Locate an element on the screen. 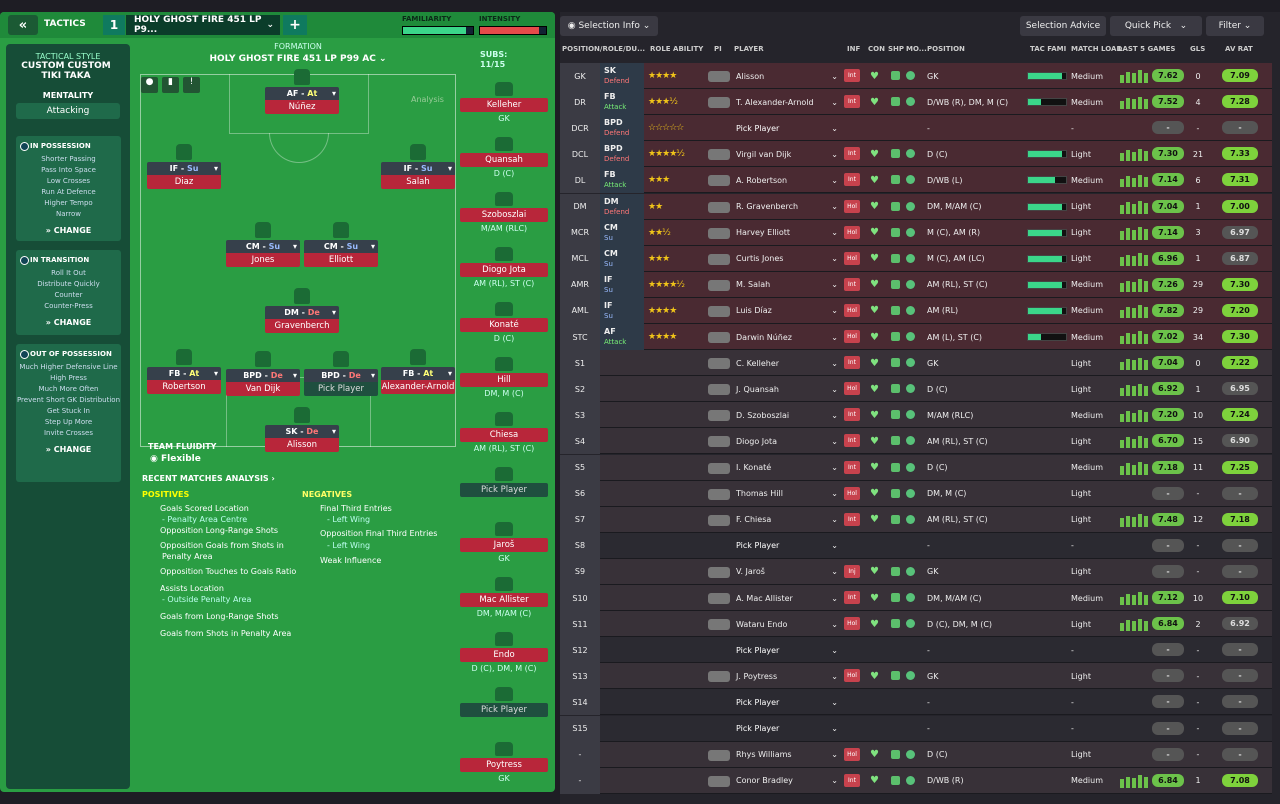  column-header: LAST 5 GAMES is located at coordinates (1147, 49).